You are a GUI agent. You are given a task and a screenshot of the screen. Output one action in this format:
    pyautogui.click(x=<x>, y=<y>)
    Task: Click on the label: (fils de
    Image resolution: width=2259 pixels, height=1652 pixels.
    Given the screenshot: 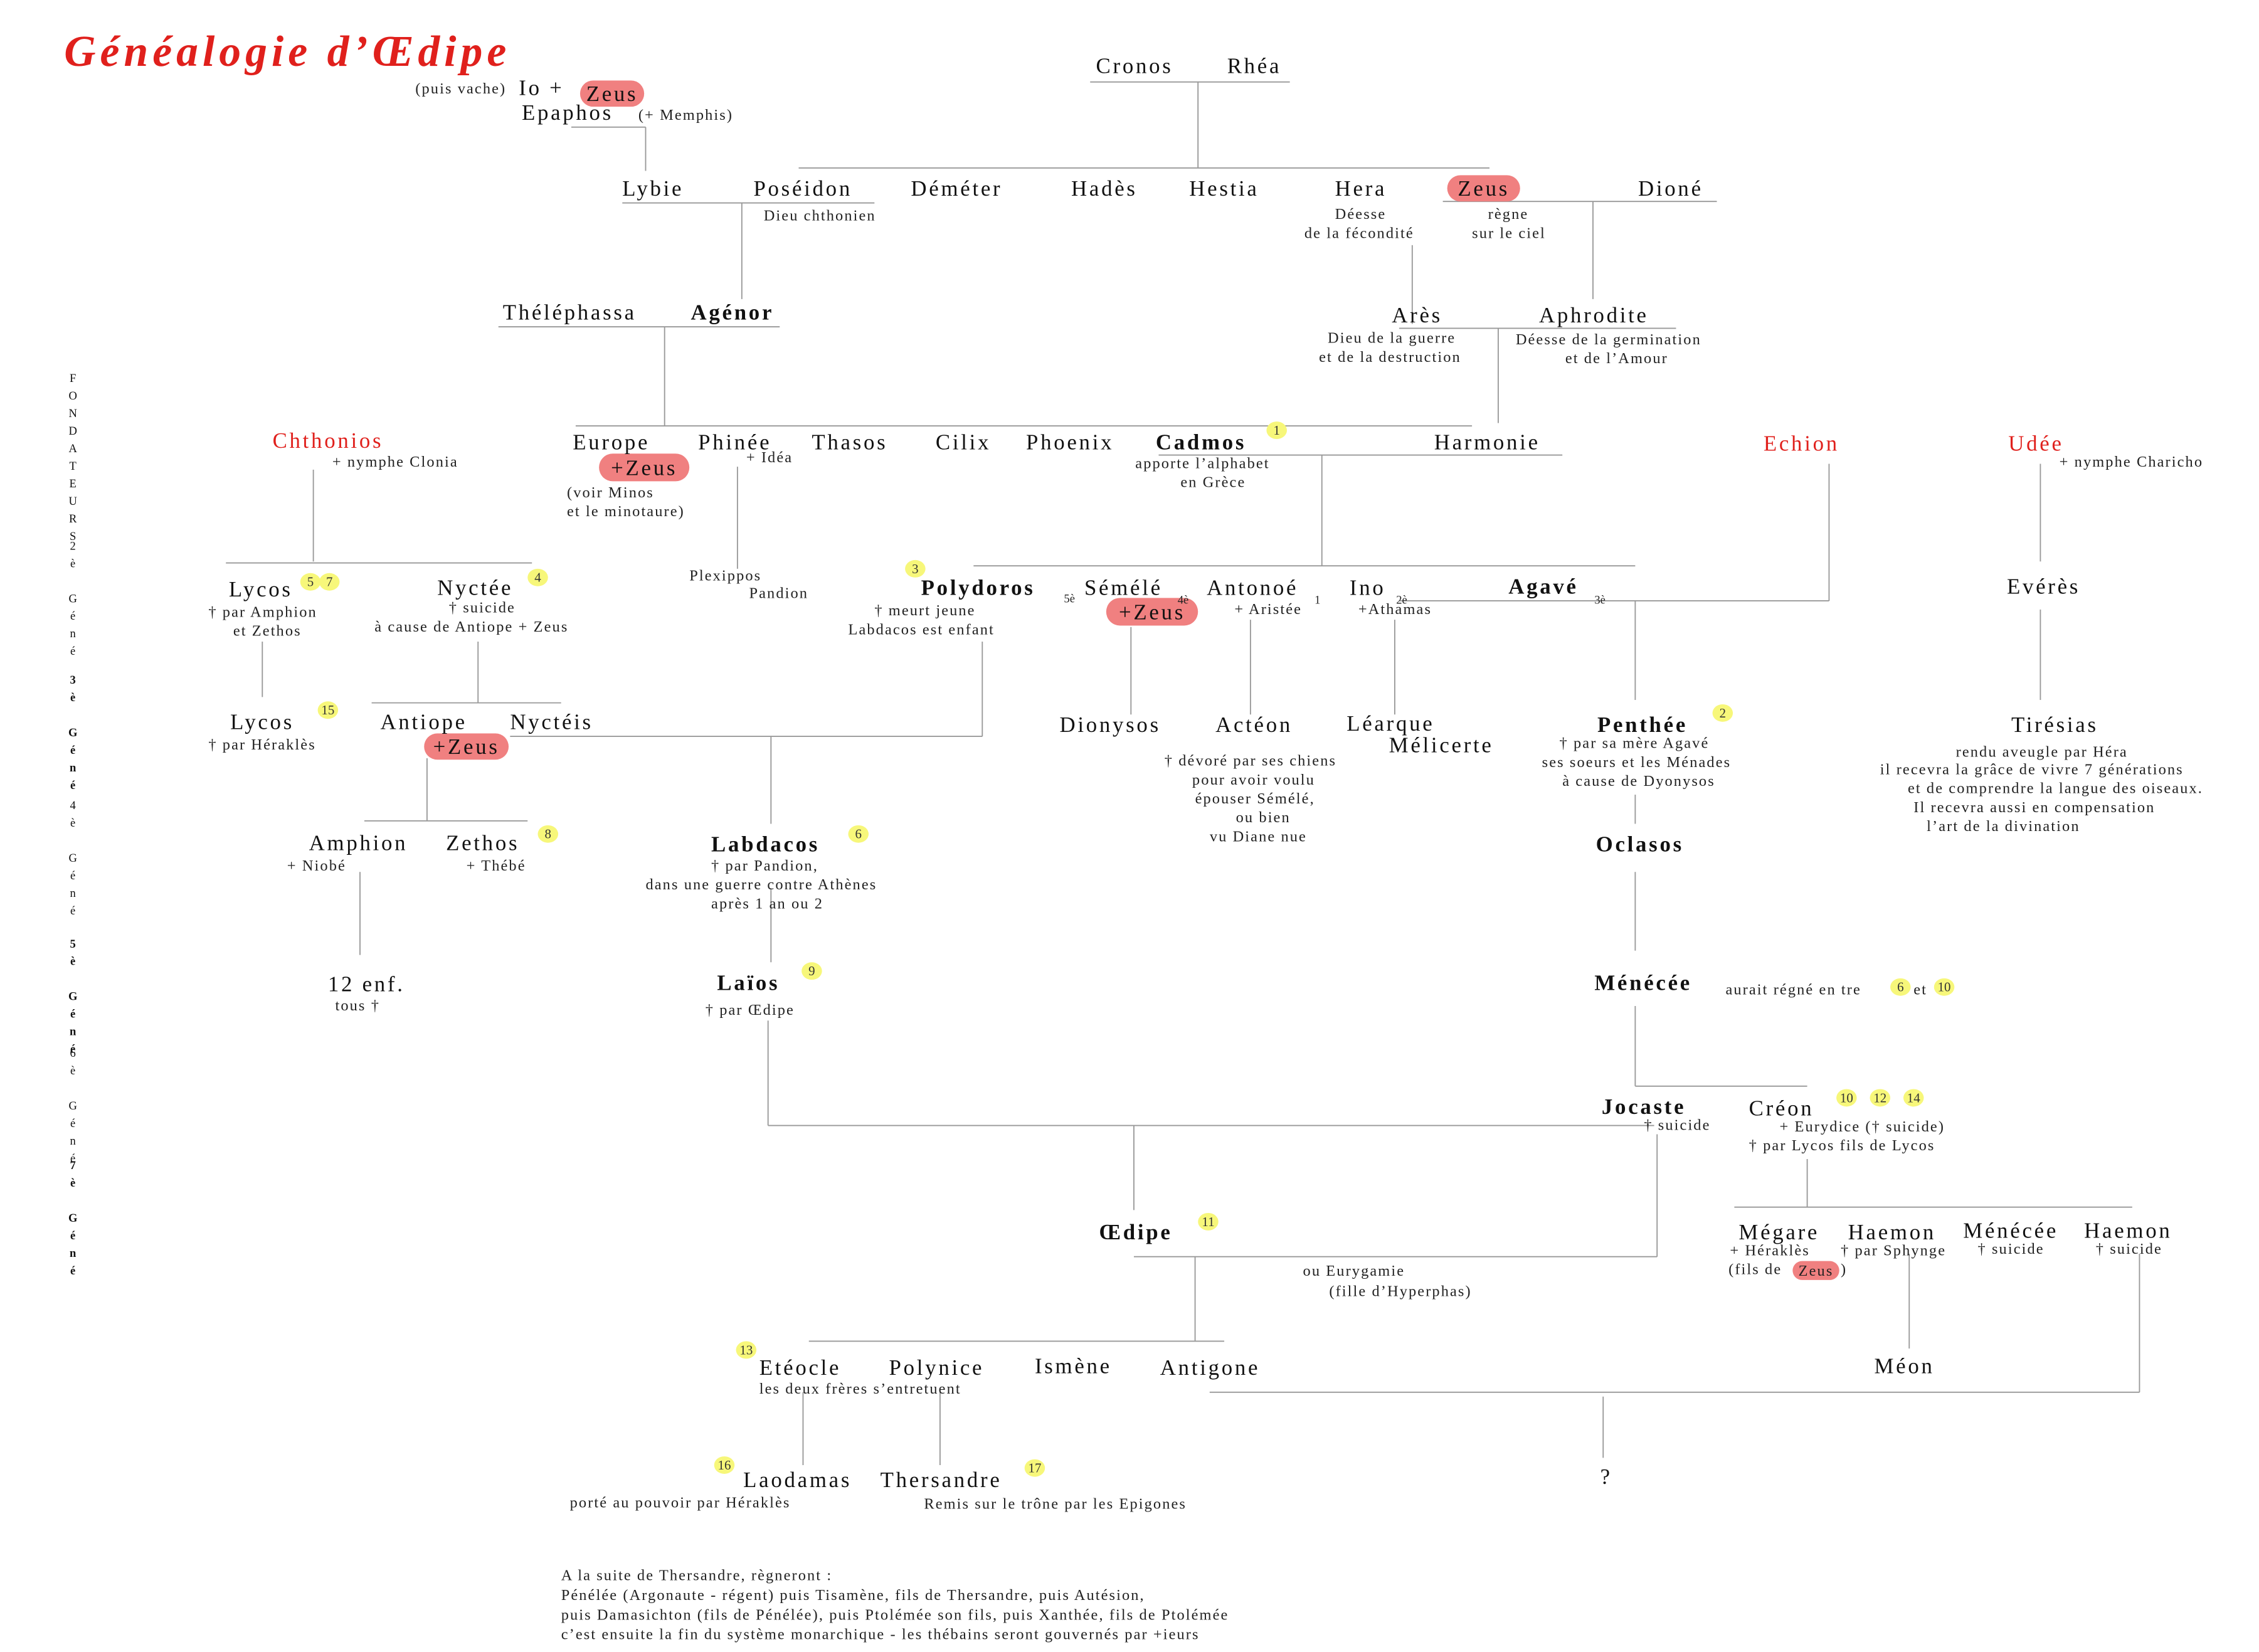 What is the action you would take?
    pyautogui.click(x=1755, y=1269)
    